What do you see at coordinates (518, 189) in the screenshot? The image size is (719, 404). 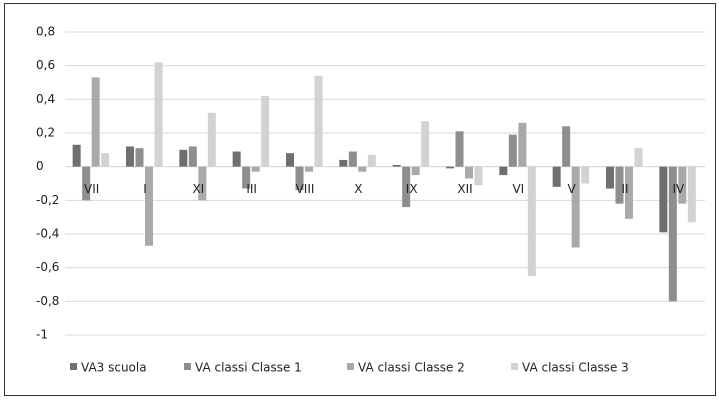 I see `x-tick-label: VI` at bounding box center [518, 189].